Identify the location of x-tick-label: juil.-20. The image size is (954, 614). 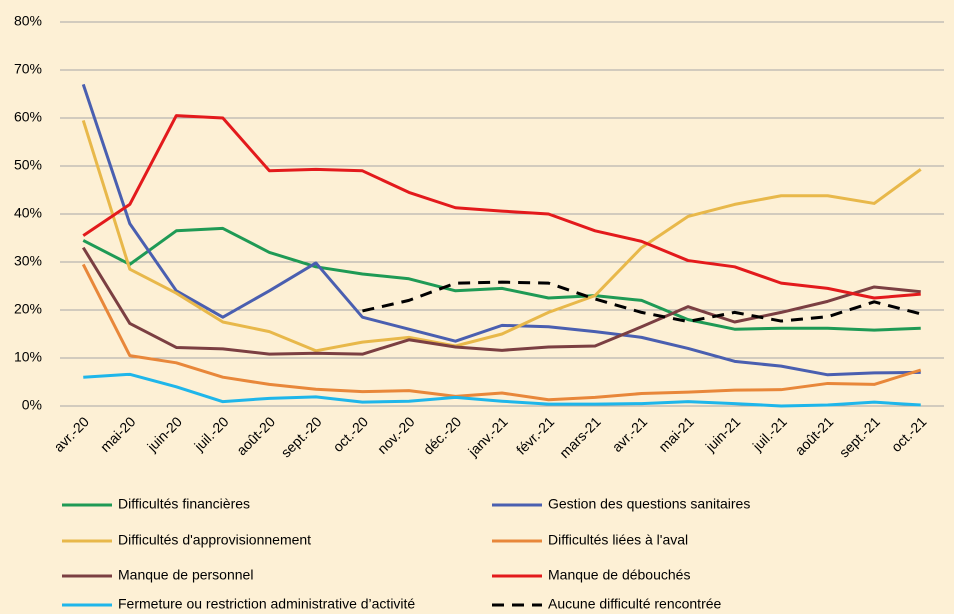
(210, 433).